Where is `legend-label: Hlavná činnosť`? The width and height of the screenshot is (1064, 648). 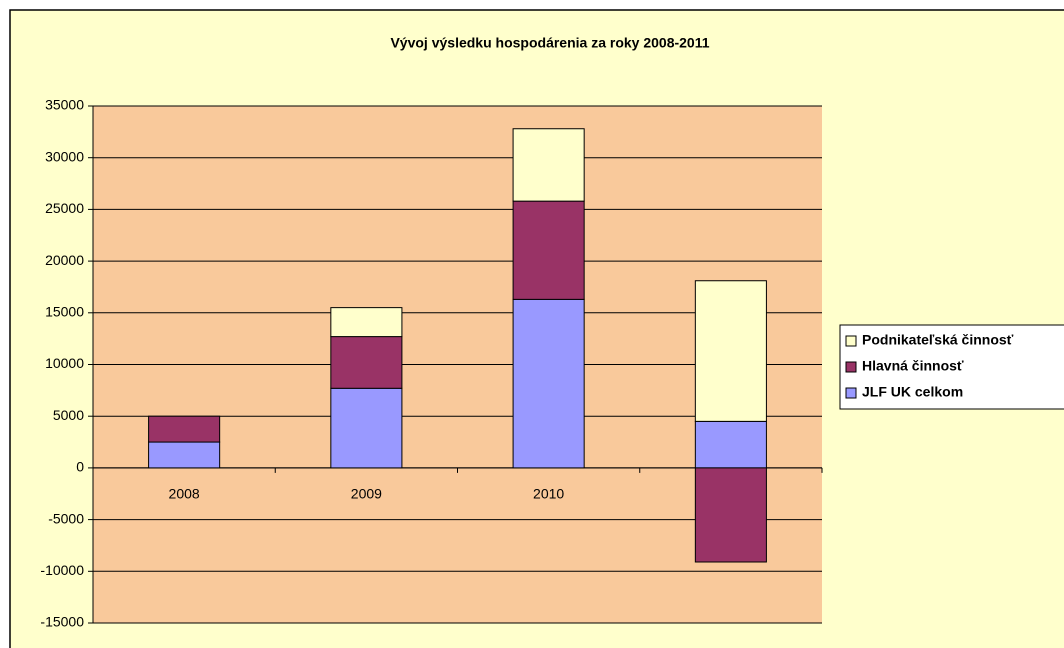
legend-label: Hlavná činnosť is located at coordinates (913, 366).